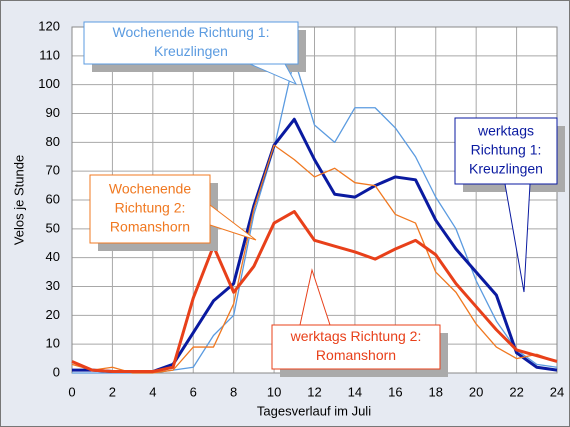 The height and width of the screenshot is (427, 570). I want to click on x-tick-label: 6, so click(193, 391).